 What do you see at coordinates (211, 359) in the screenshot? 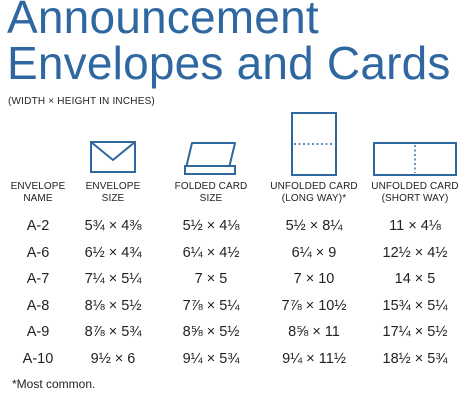
I see `cell-folded-card-size: 9¼ × 5¾` at bounding box center [211, 359].